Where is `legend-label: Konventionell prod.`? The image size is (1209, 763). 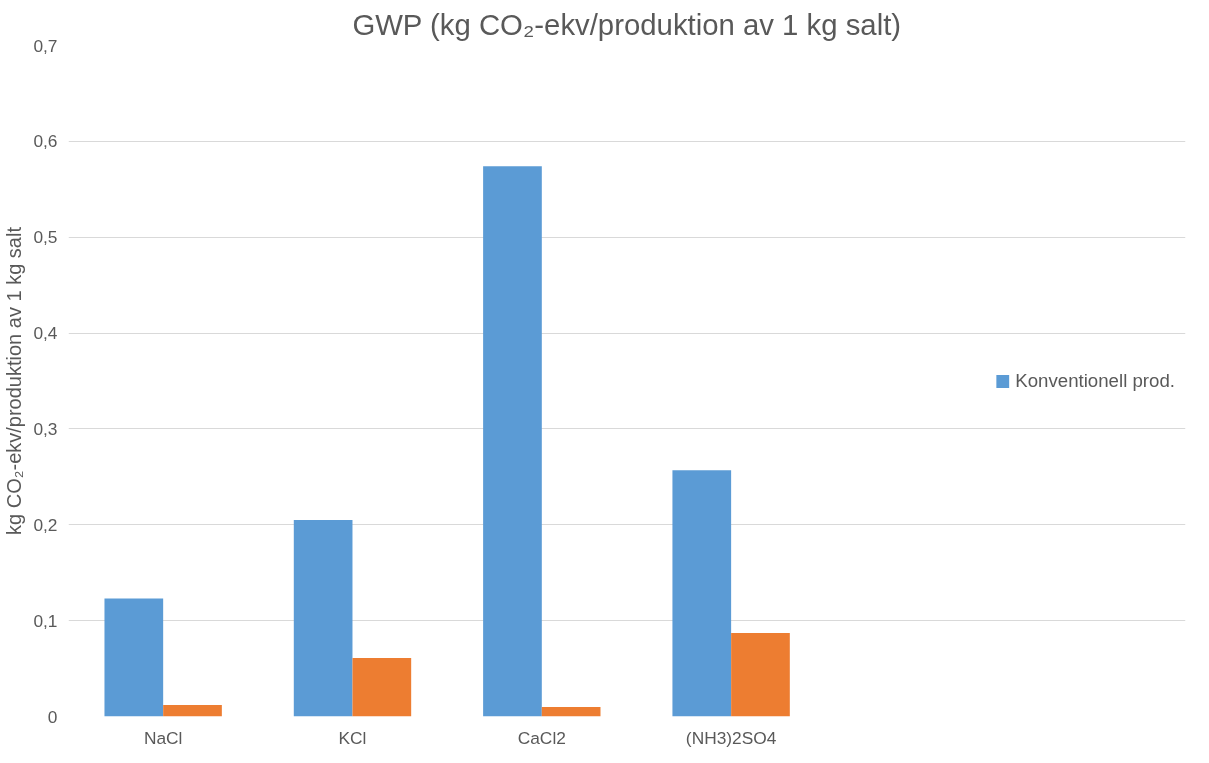 legend-label: Konventionell prod. is located at coordinates (1095, 380).